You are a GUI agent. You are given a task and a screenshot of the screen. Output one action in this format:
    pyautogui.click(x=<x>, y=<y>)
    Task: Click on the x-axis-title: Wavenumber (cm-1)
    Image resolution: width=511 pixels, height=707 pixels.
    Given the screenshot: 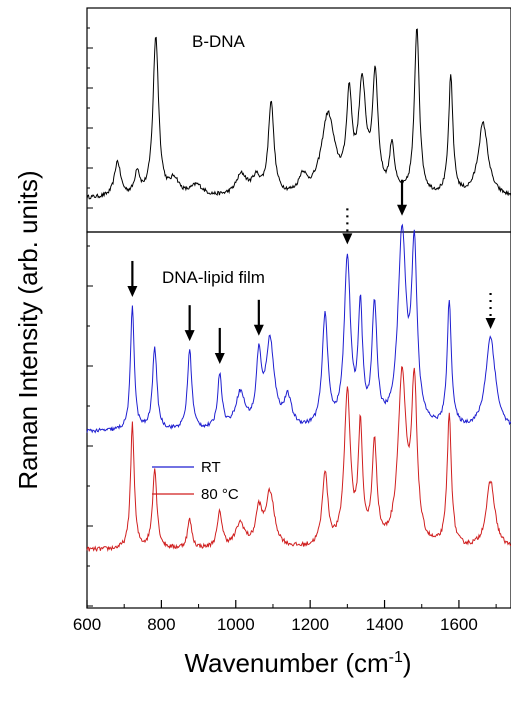 What is the action you would take?
    pyautogui.click(x=297, y=663)
    